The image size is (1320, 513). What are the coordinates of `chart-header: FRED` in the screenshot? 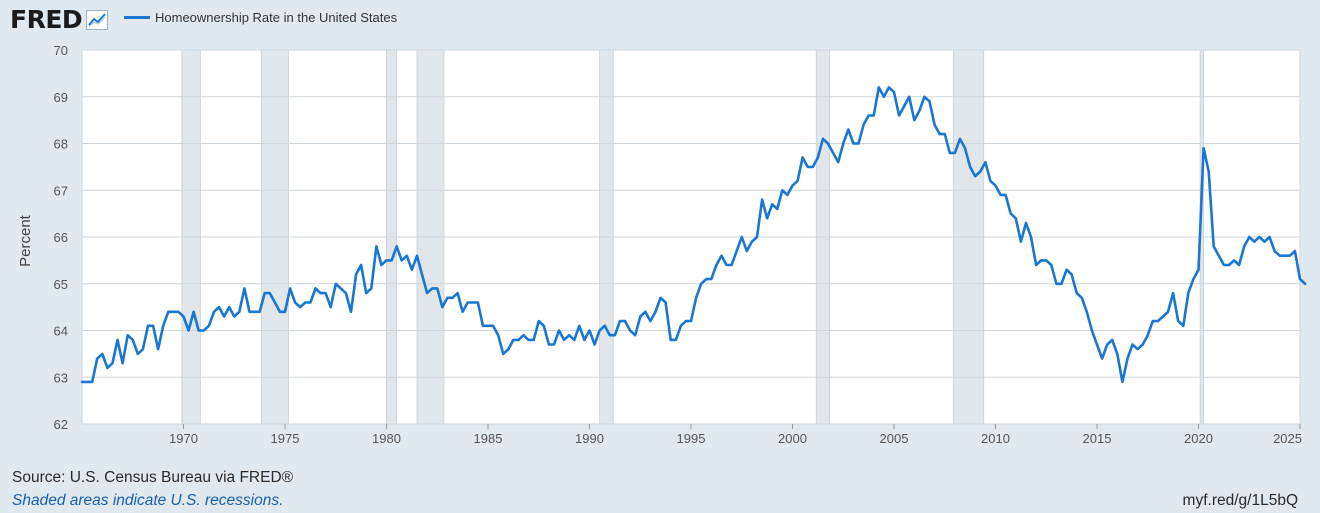 It's located at (59, 19).